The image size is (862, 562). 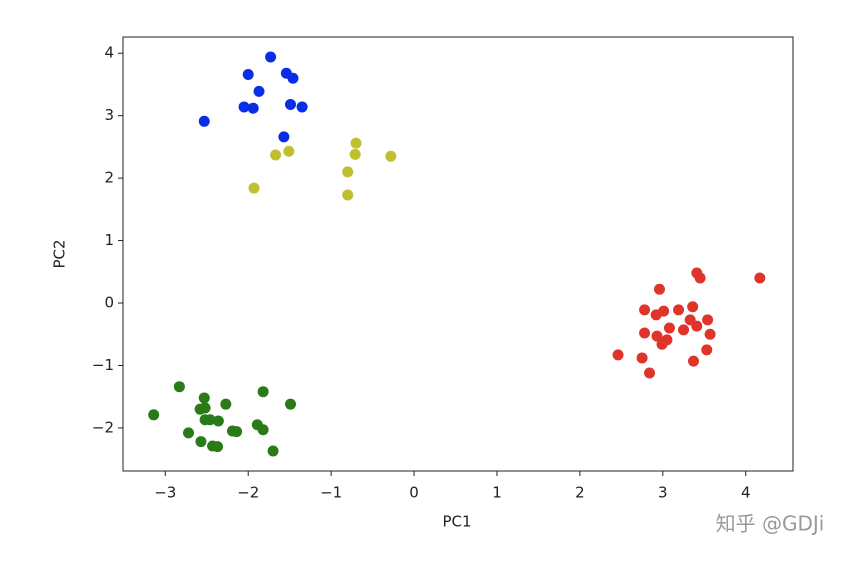 I want to click on x-axis-label: PC1, so click(x=456, y=522).